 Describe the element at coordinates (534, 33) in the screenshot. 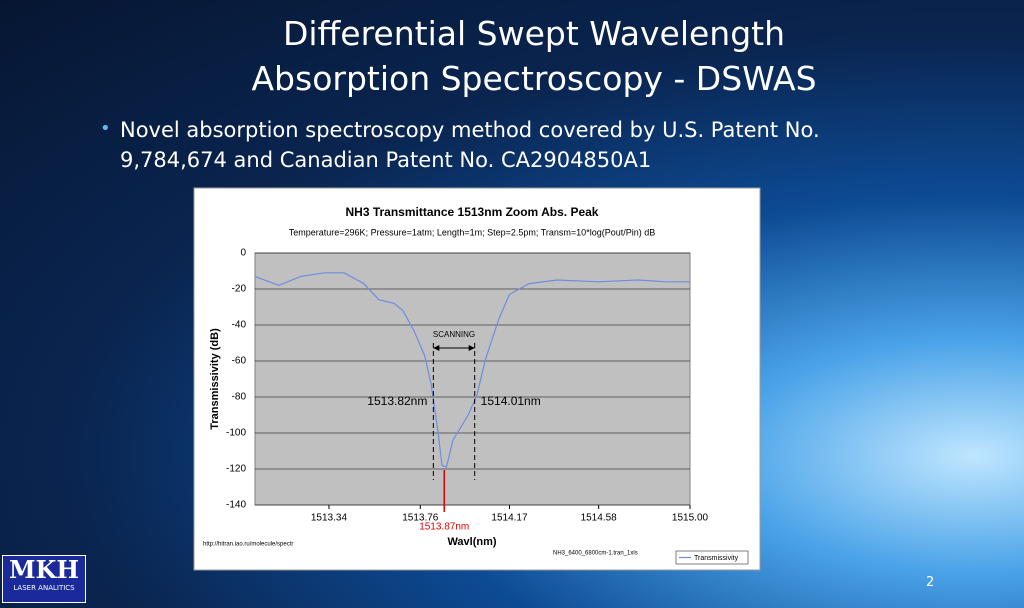

I see `title-line: Differential Swept Wavelength` at that location.